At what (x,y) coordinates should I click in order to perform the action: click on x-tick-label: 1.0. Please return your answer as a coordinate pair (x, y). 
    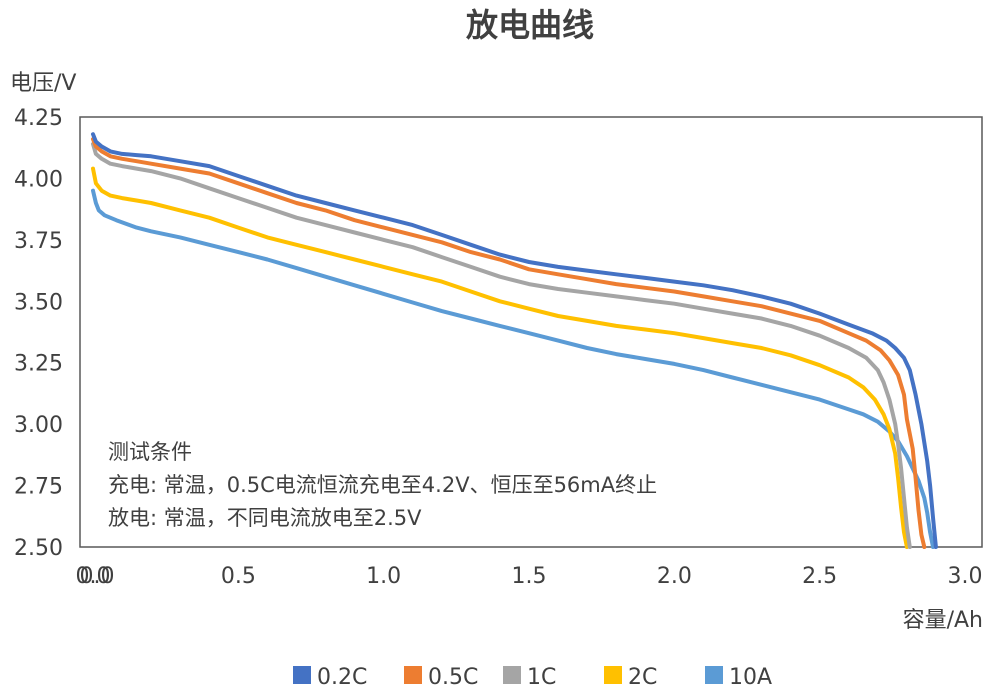
    Looking at the image, I should click on (383, 576).